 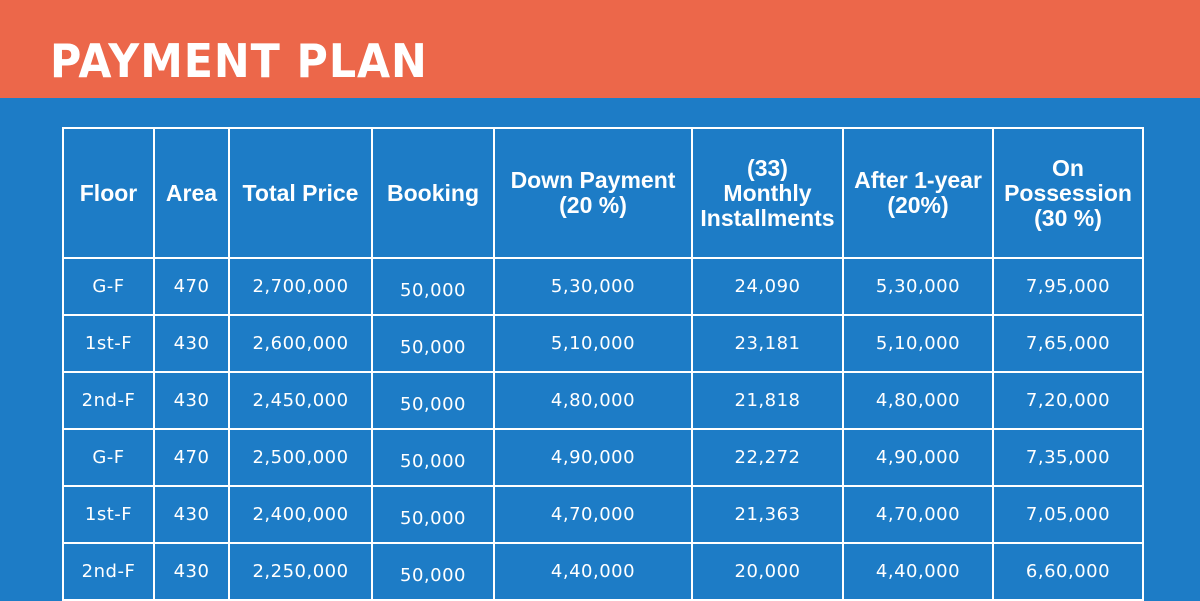 What do you see at coordinates (593, 286) in the screenshot?
I see `cell-down-payment: 5,30,000` at bounding box center [593, 286].